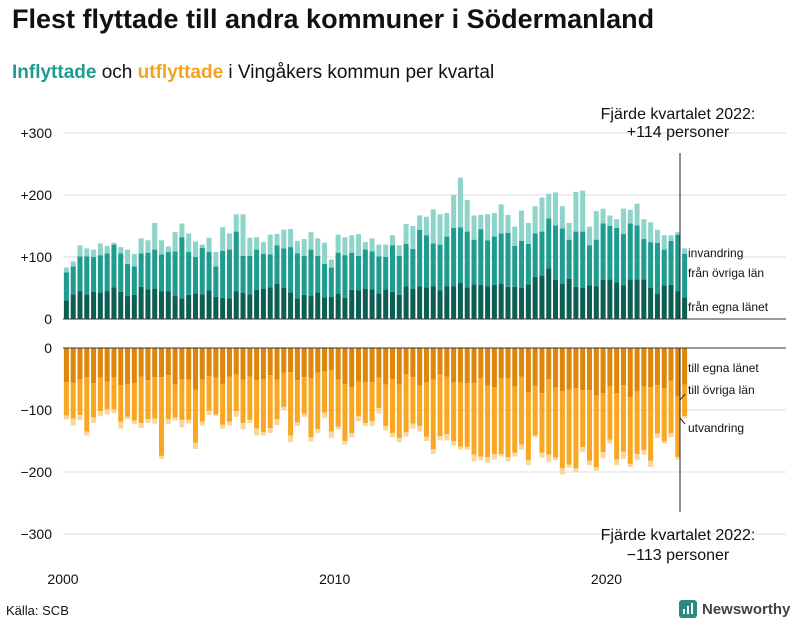  I want to click on y-tick-labels: +300 +200 +100 0 0 −100 −200 −300, so click(36, 333).